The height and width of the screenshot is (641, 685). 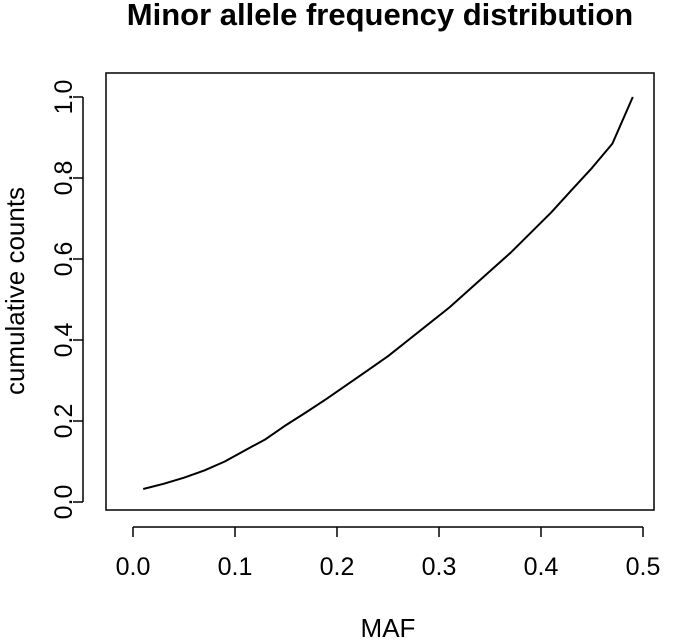 What do you see at coordinates (133, 567) in the screenshot?
I see `x-tick-label: 0.0` at bounding box center [133, 567].